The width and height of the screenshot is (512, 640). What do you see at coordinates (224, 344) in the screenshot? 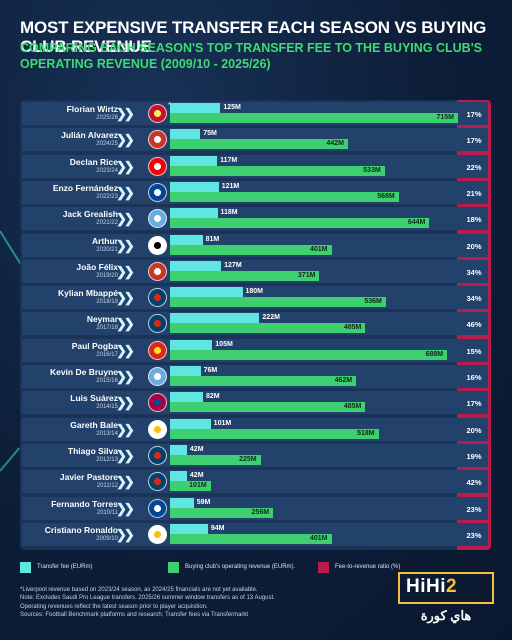
I see `fee-value-label: 105M` at bounding box center [224, 344].